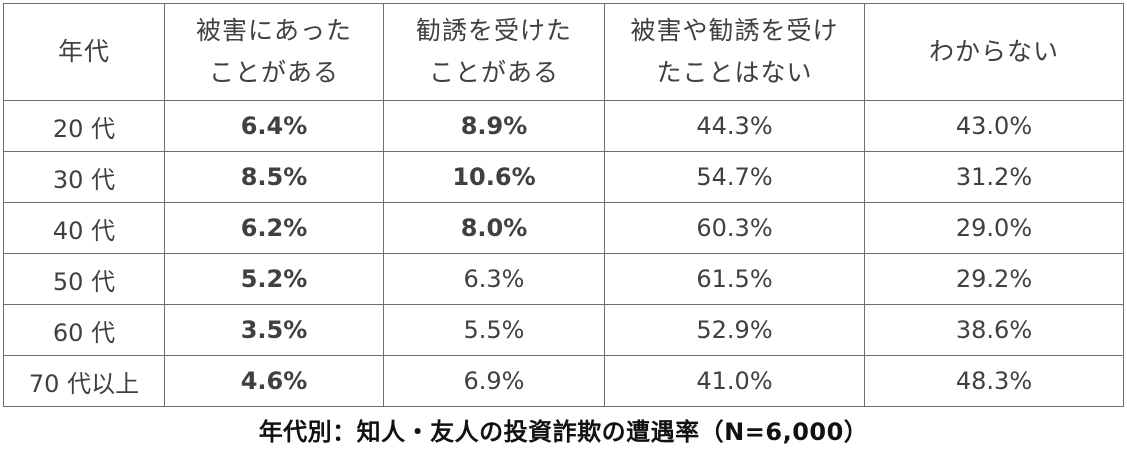  Describe the element at coordinates (84, 126) in the screenshot. I see `age-cell: 20 代` at that location.